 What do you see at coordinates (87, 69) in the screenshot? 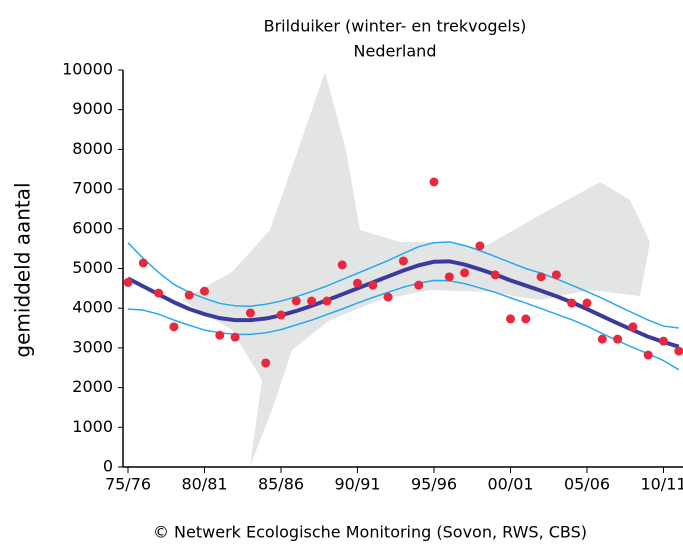
I see `y-tick-label: 10000` at bounding box center [87, 69].